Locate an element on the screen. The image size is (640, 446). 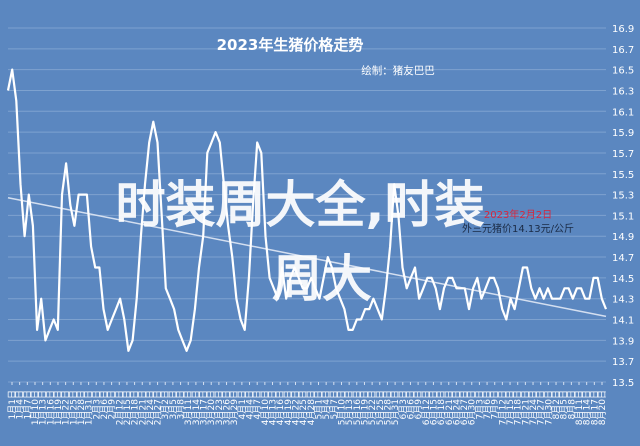
y-tick-label: 15.9 is located at coordinates (623, 133).